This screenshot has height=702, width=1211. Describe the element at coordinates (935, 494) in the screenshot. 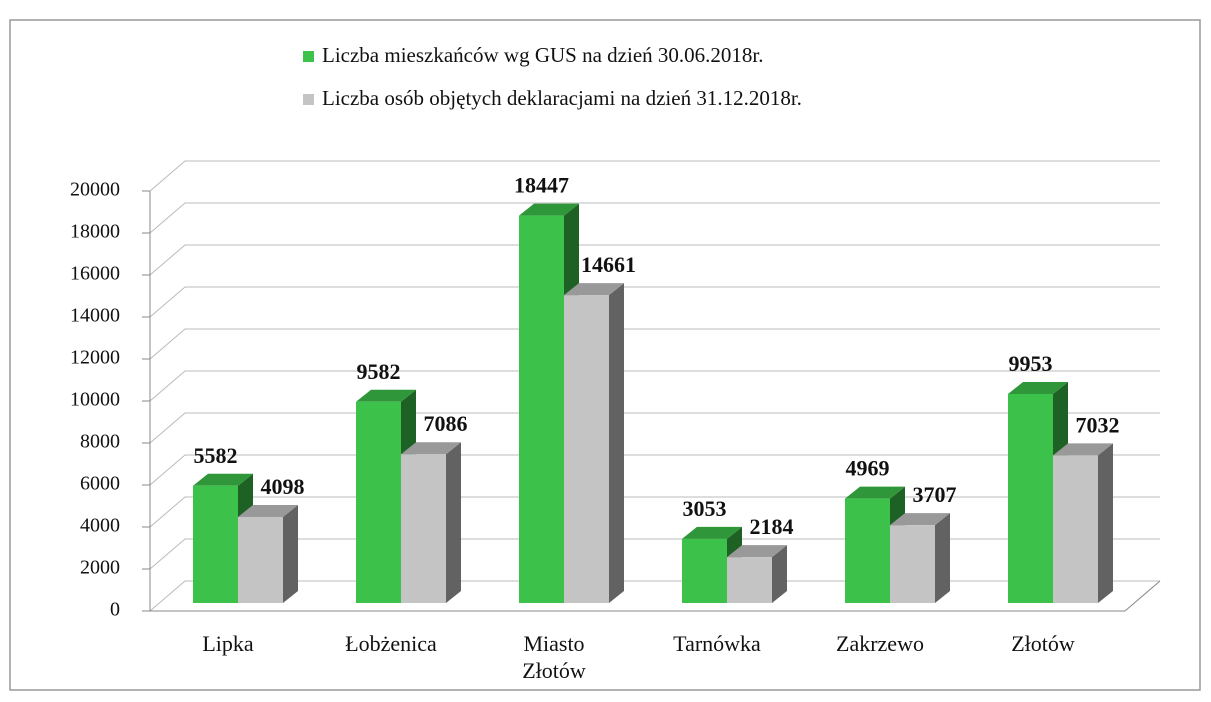

I see `data-label: 3707` at that location.